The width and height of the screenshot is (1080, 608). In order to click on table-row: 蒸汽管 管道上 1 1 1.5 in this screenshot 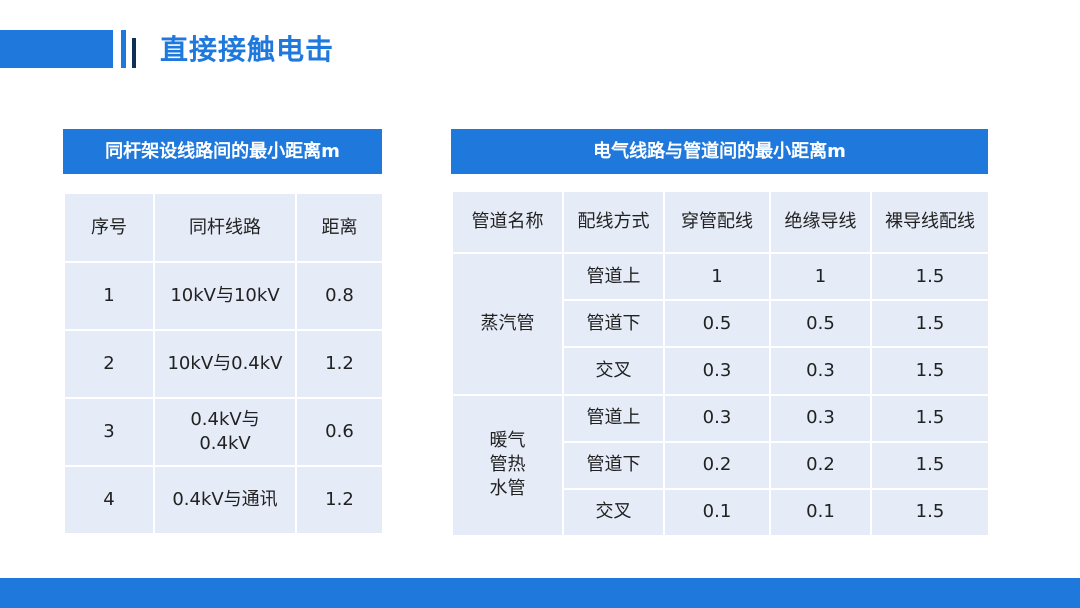, I will do `click(720, 324)`.